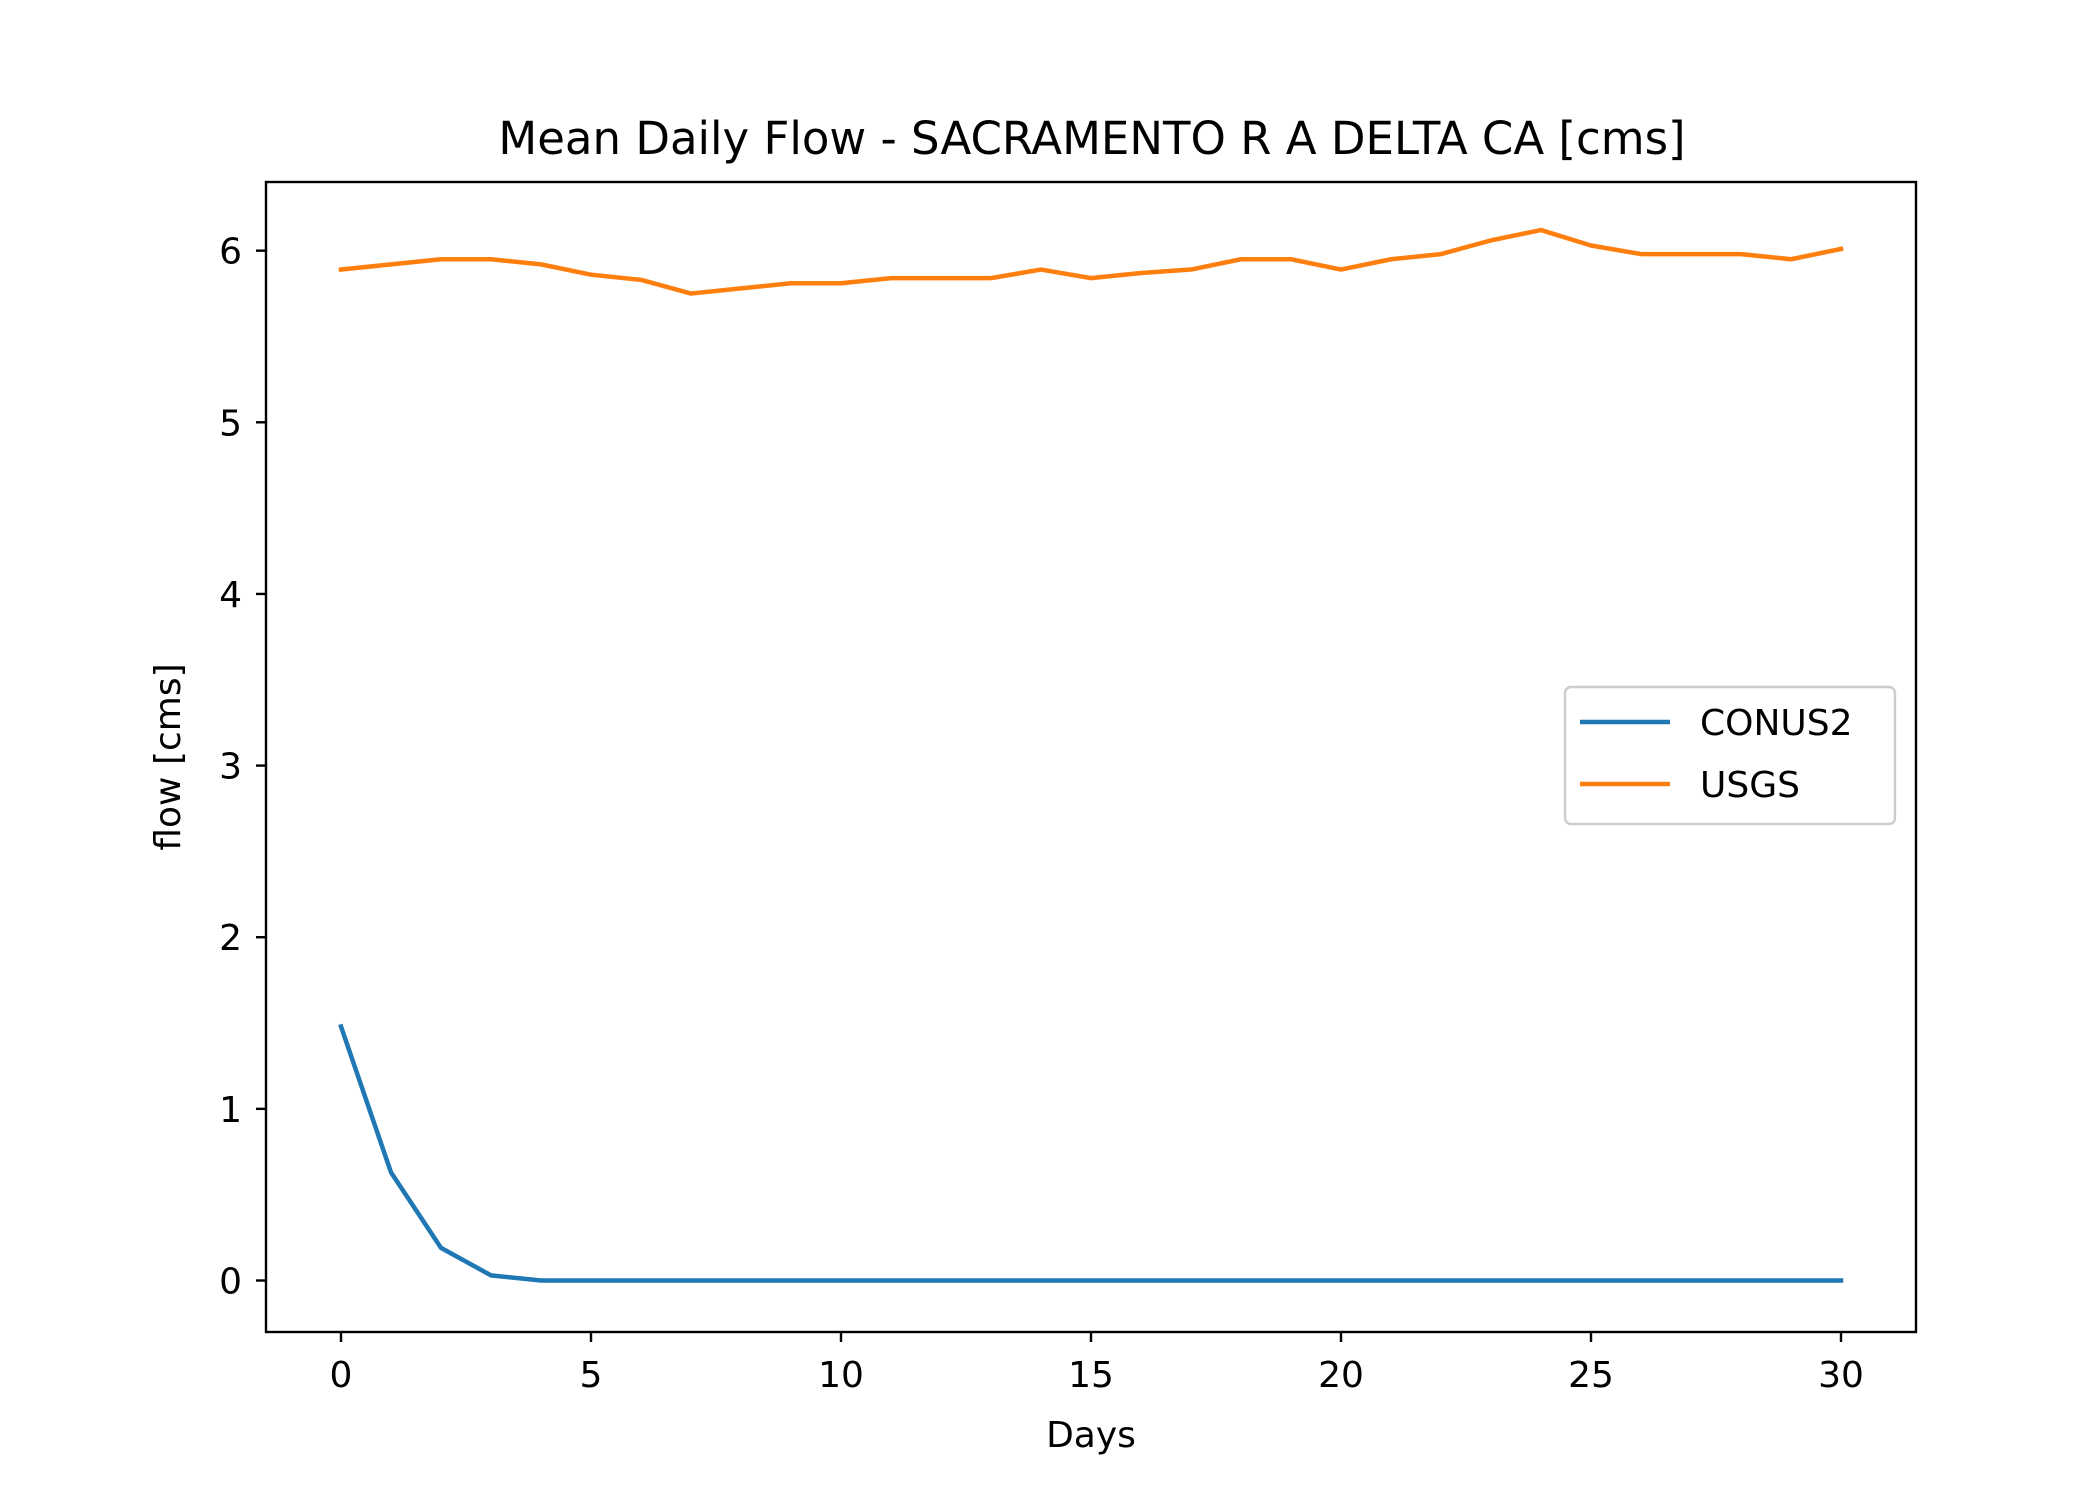 This screenshot has height=1504, width=2100. I want to click on y-tick-label: 5, so click(230, 423).